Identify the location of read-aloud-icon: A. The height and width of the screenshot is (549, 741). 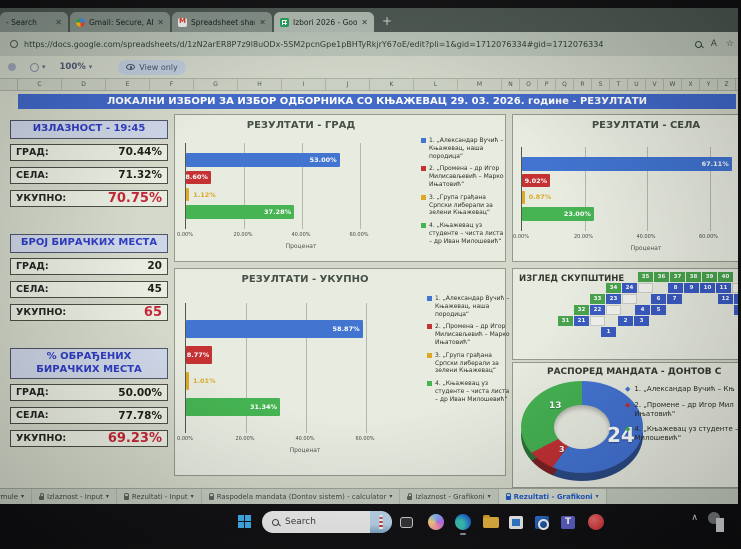
(713, 44).